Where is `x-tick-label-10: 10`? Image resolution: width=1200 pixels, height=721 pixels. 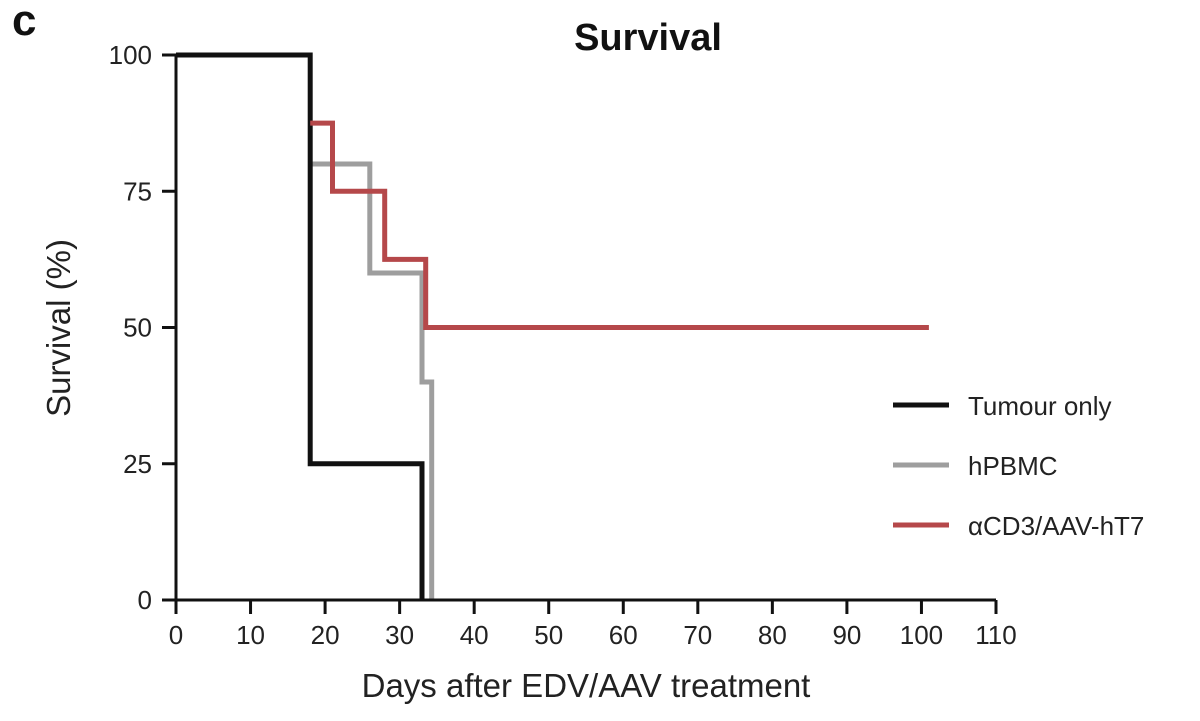
x-tick-label-10: 10 is located at coordinates (250, 635).